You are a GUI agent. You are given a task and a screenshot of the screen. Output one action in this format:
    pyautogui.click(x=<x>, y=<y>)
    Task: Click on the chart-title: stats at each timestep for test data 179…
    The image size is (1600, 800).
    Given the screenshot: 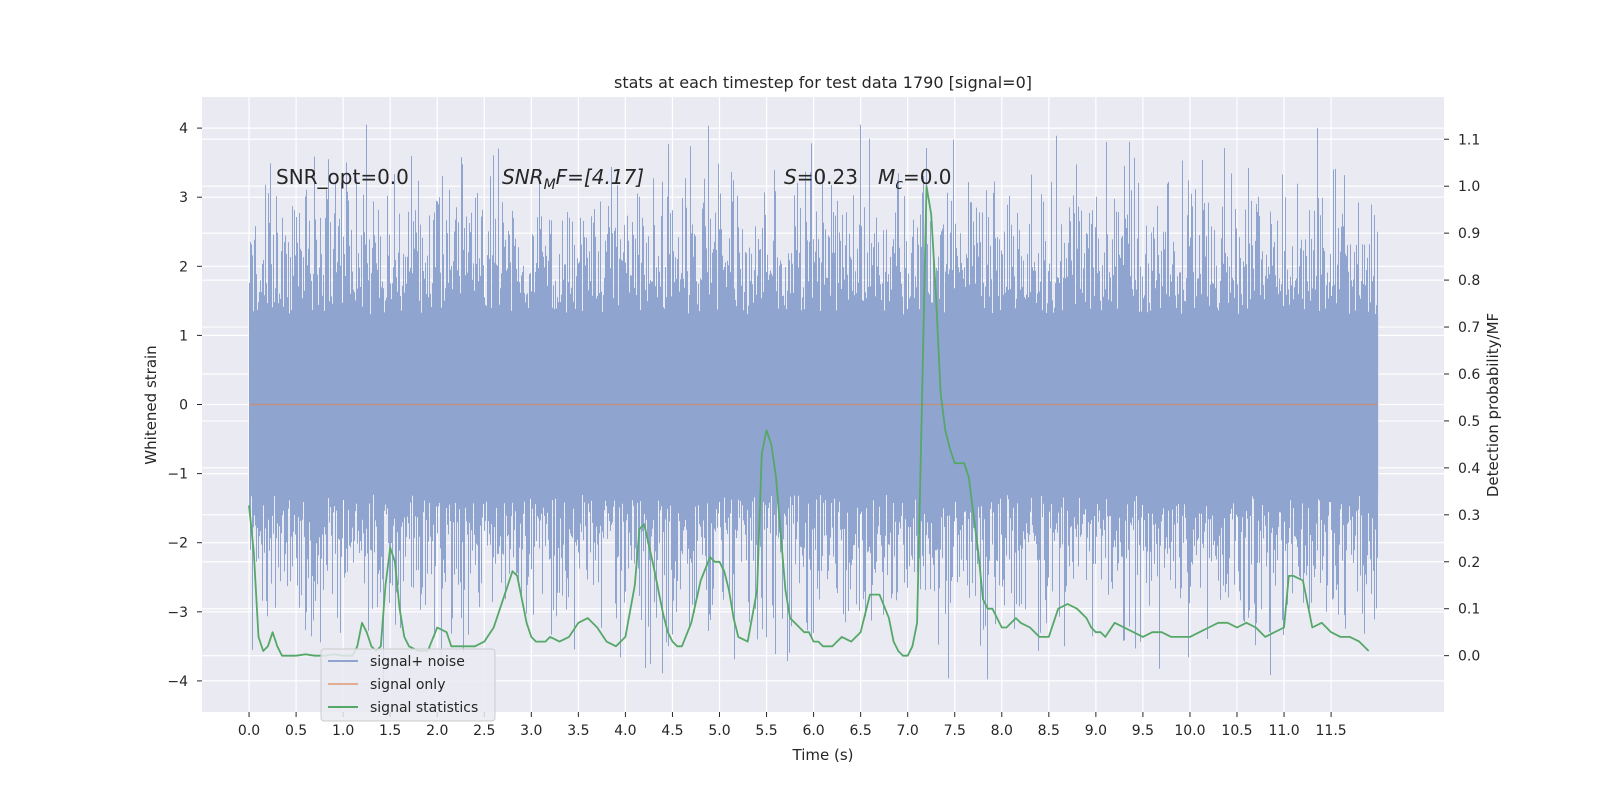 What is the action you would take?
    pyautogui.click(x=823, y=82)
    